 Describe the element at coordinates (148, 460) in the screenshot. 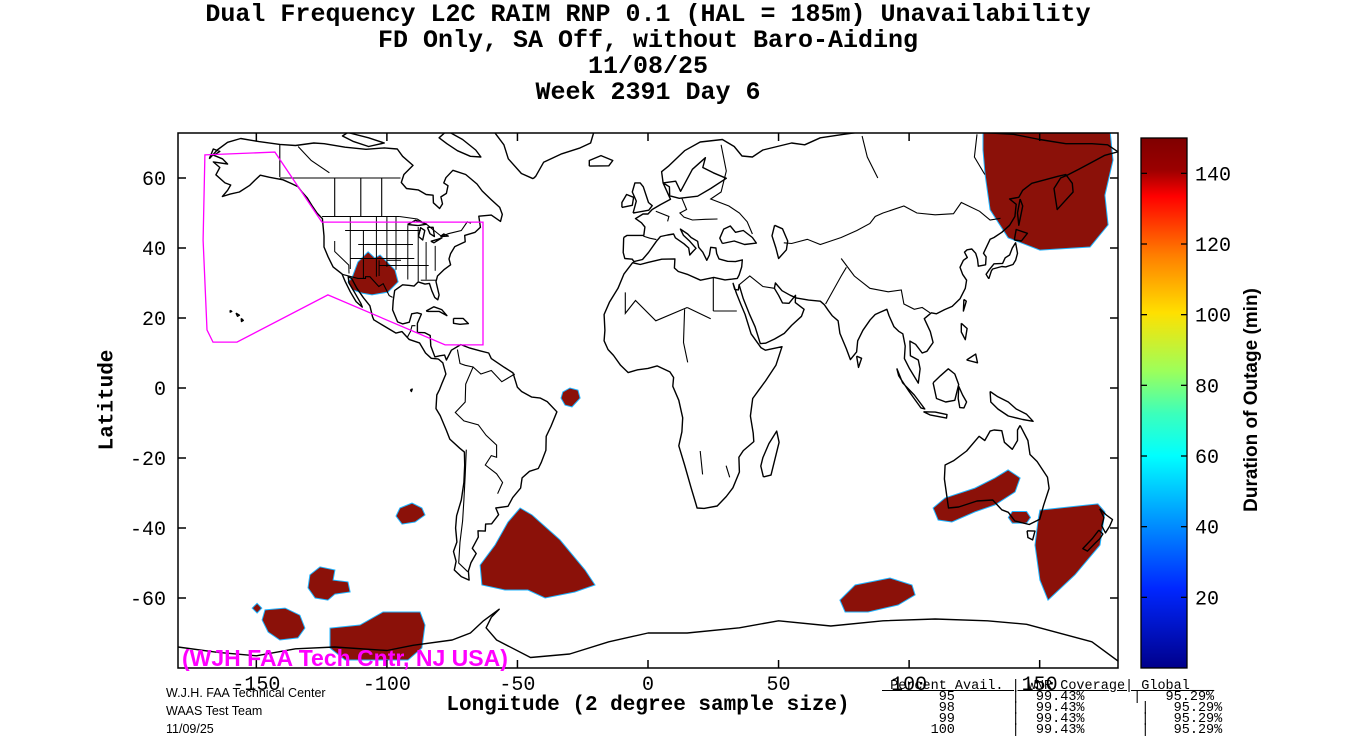

I see `y-tick-label: -20` at that location.